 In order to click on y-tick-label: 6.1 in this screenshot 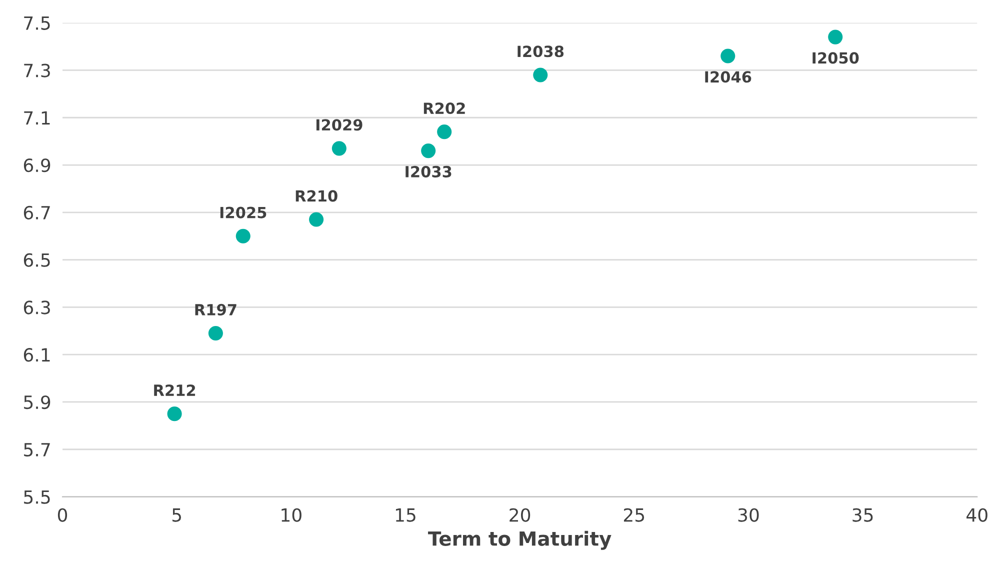, I will do `click(37, 355)`.